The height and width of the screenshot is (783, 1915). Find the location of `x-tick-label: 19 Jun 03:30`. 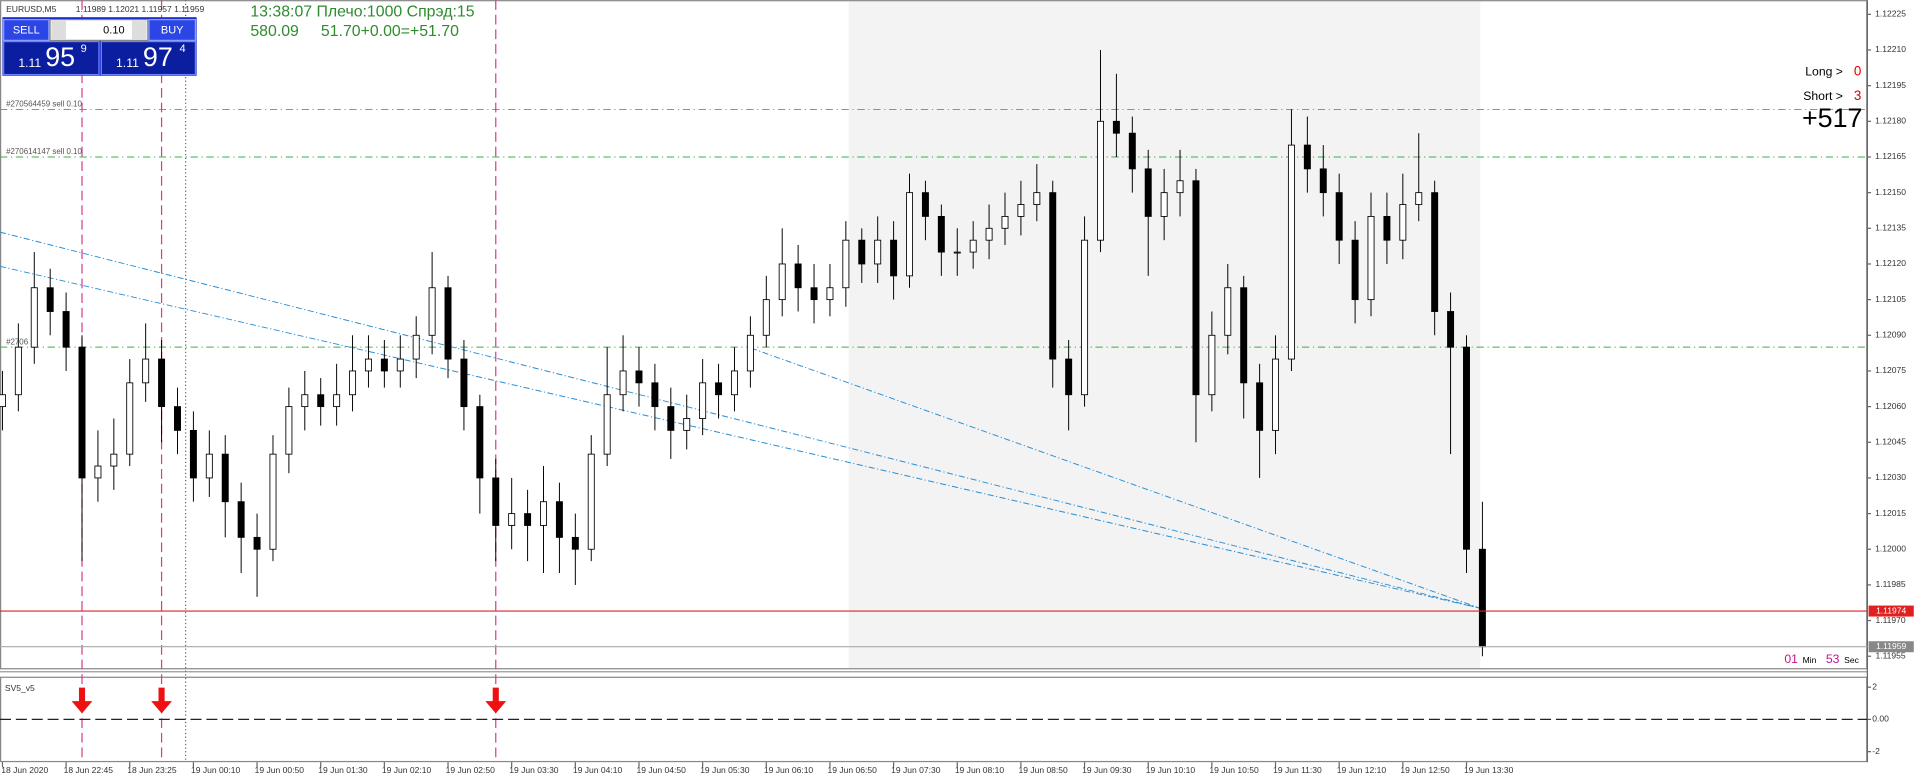

x-tick-label: 19 Jun 03:30 is located at coordinates (534, 770).